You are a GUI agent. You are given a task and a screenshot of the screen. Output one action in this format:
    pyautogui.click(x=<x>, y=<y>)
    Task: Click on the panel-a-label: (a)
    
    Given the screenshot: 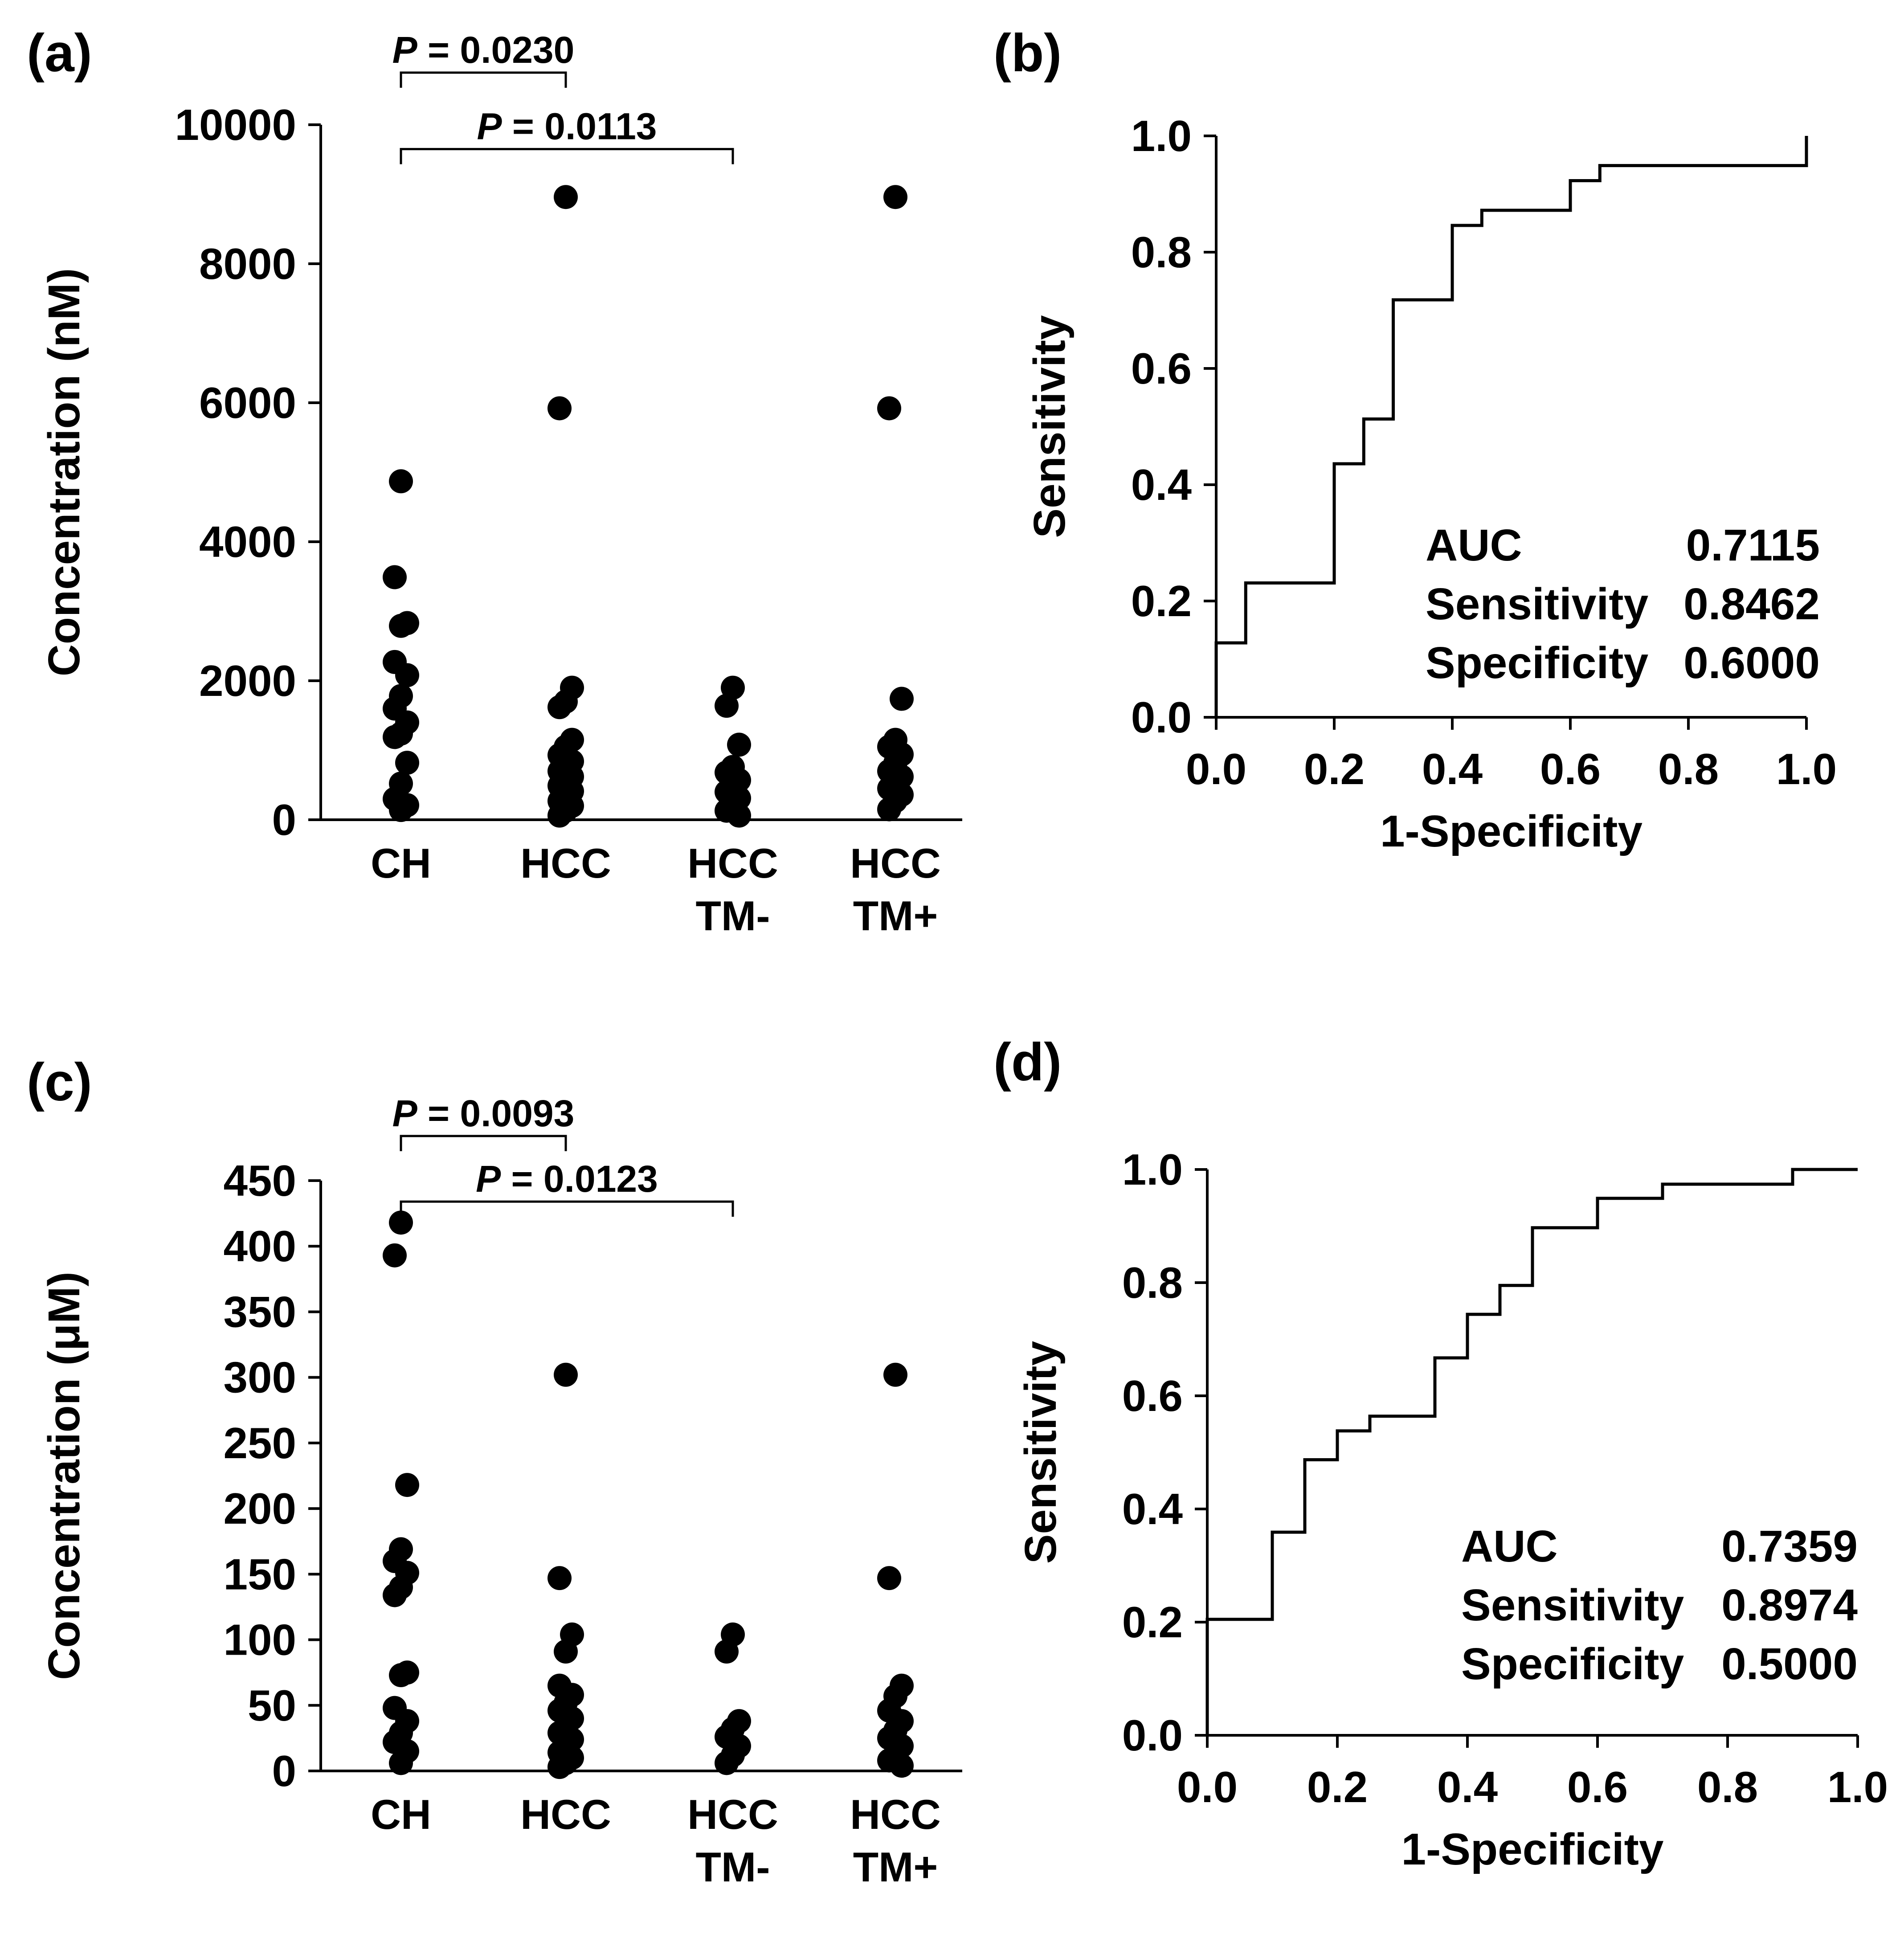 What is the action you would take?
    pyautogui.click(x=59, y=53)
    